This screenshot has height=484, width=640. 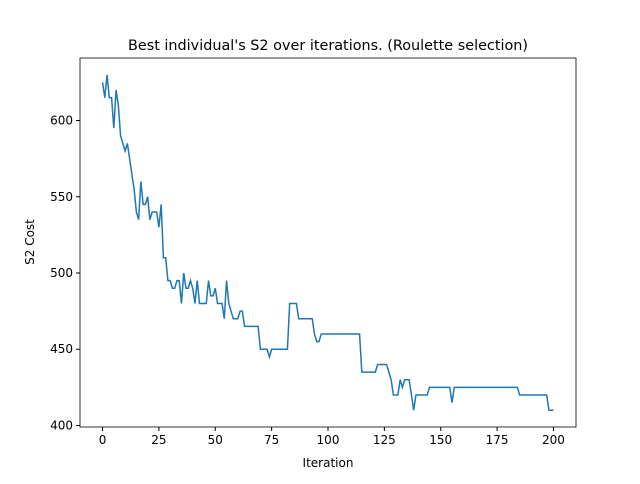 What do you see at coordinates (61, 273) in the screenshot?
I see `y-tick-label: 500` at bounding box center [61, 273].